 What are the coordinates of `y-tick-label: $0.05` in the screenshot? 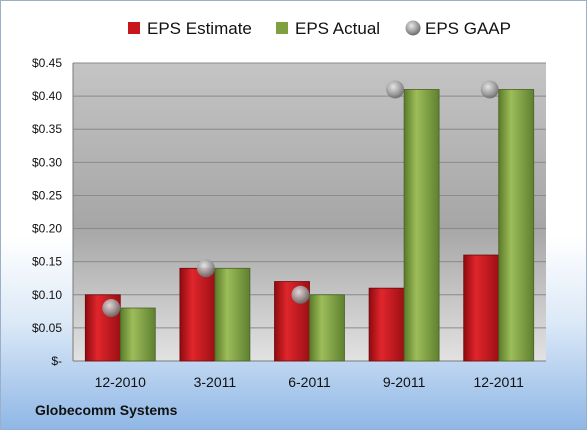 It's located at (47, 328).